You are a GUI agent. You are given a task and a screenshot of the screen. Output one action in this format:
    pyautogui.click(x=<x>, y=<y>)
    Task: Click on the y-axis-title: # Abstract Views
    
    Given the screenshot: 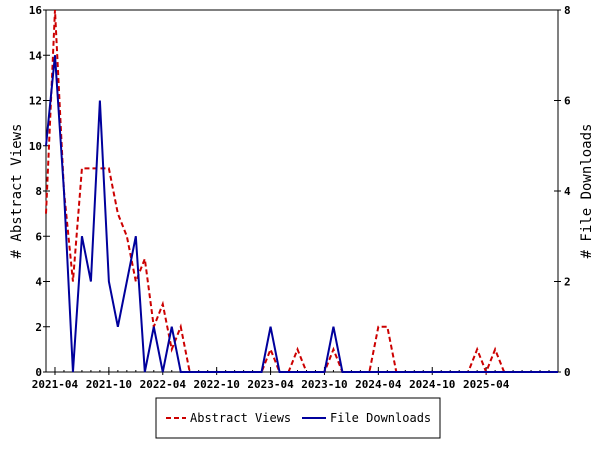 What is the action you would take?
    pyautogui.click(x=17, y=191)
    